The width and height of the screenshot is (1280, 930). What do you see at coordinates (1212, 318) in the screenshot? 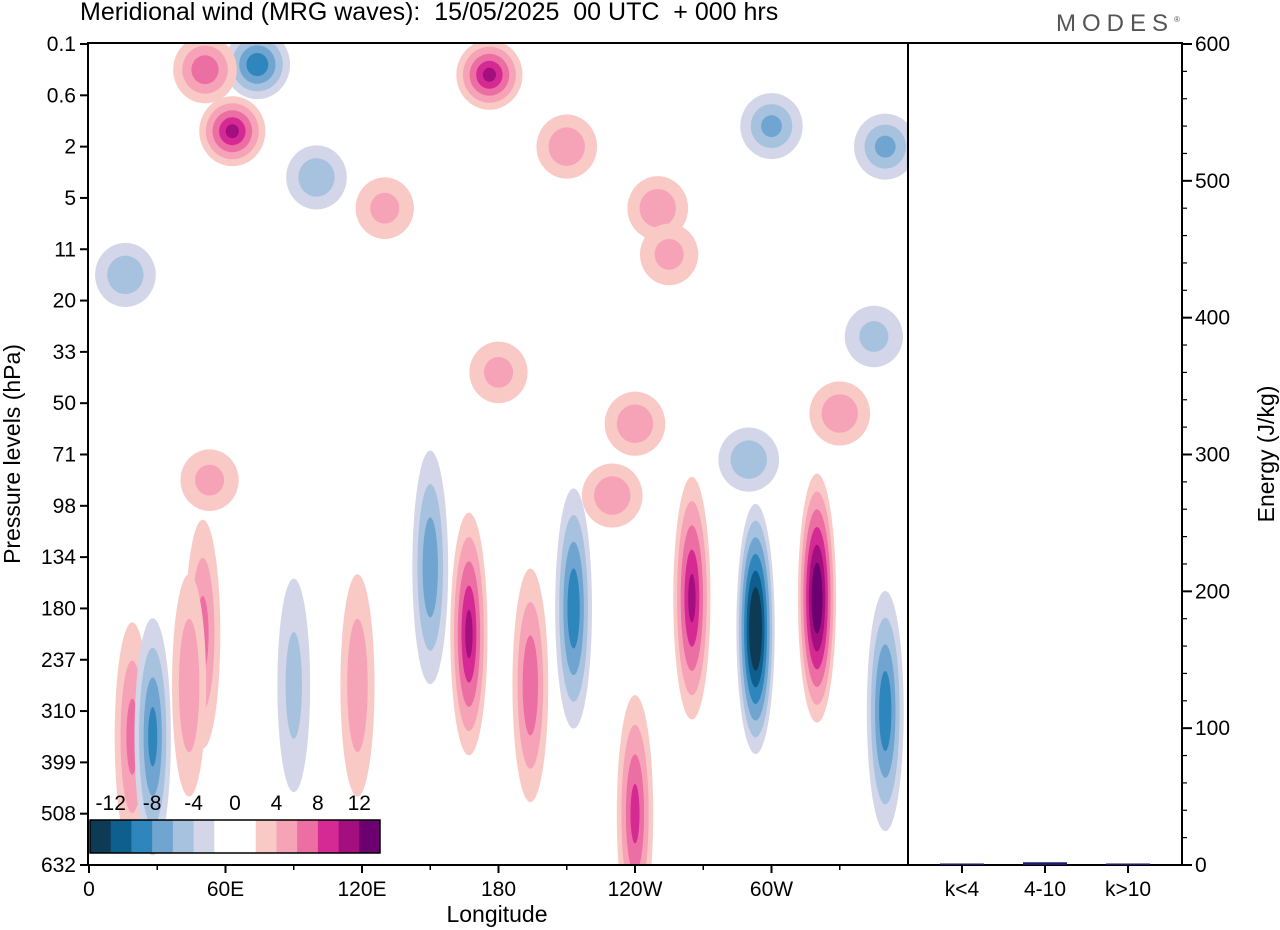
I see `energy-tick-label: 400` at bounding box center [1212, 318].